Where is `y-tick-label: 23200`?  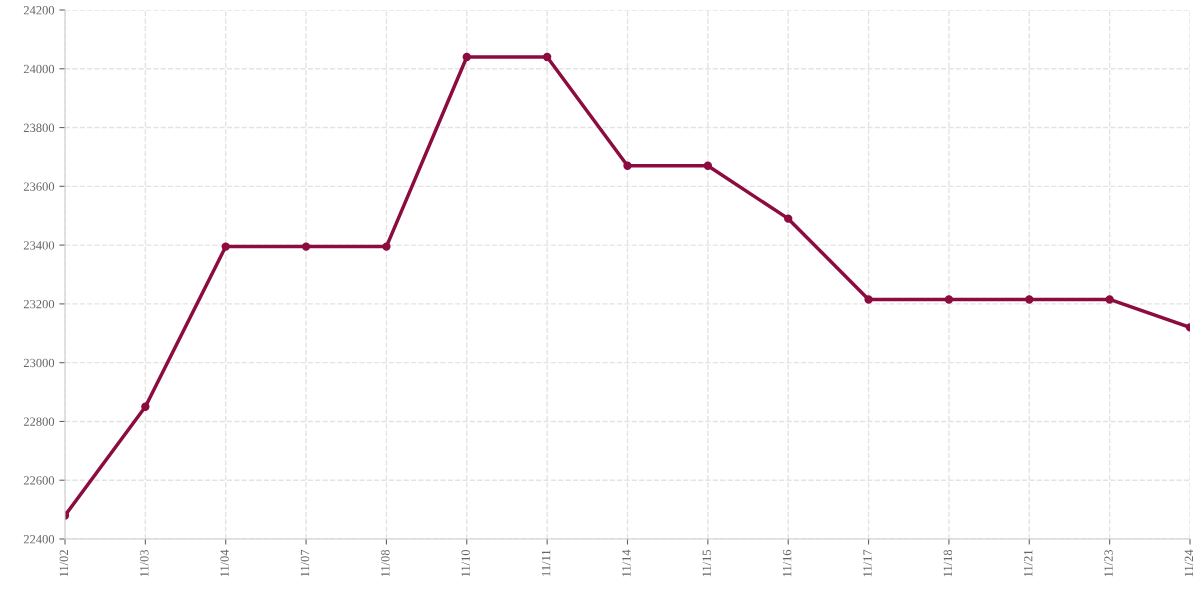
y-tick-label: 23200 is located at coordinates (39, 304).